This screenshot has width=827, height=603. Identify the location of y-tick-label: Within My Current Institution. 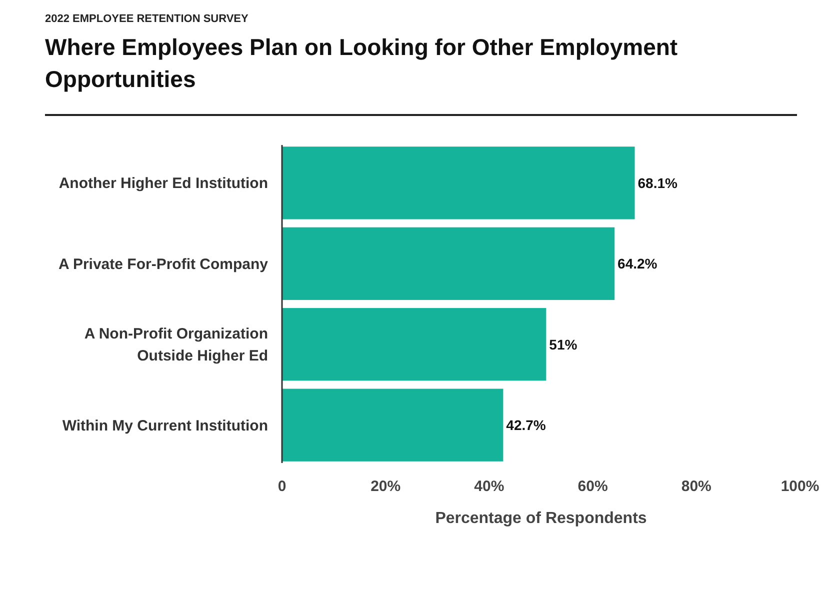
(165, 425).